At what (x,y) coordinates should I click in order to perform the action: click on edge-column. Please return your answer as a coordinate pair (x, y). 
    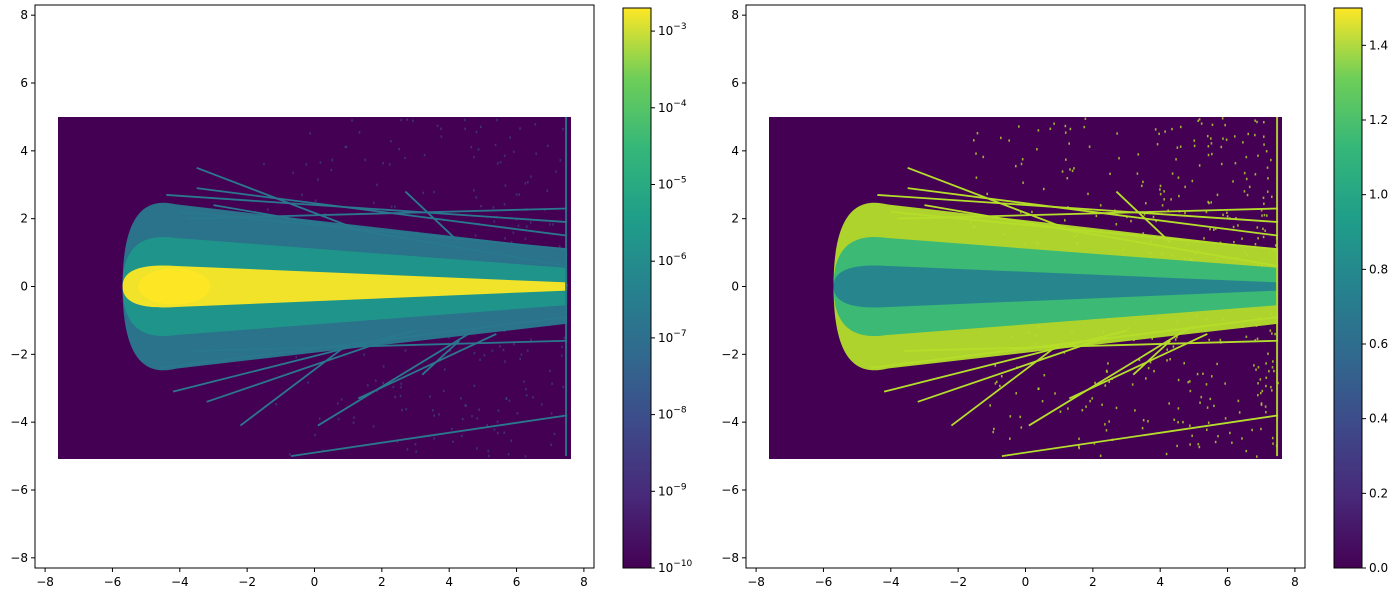
    Looking at the image, I should click on (566, 287).